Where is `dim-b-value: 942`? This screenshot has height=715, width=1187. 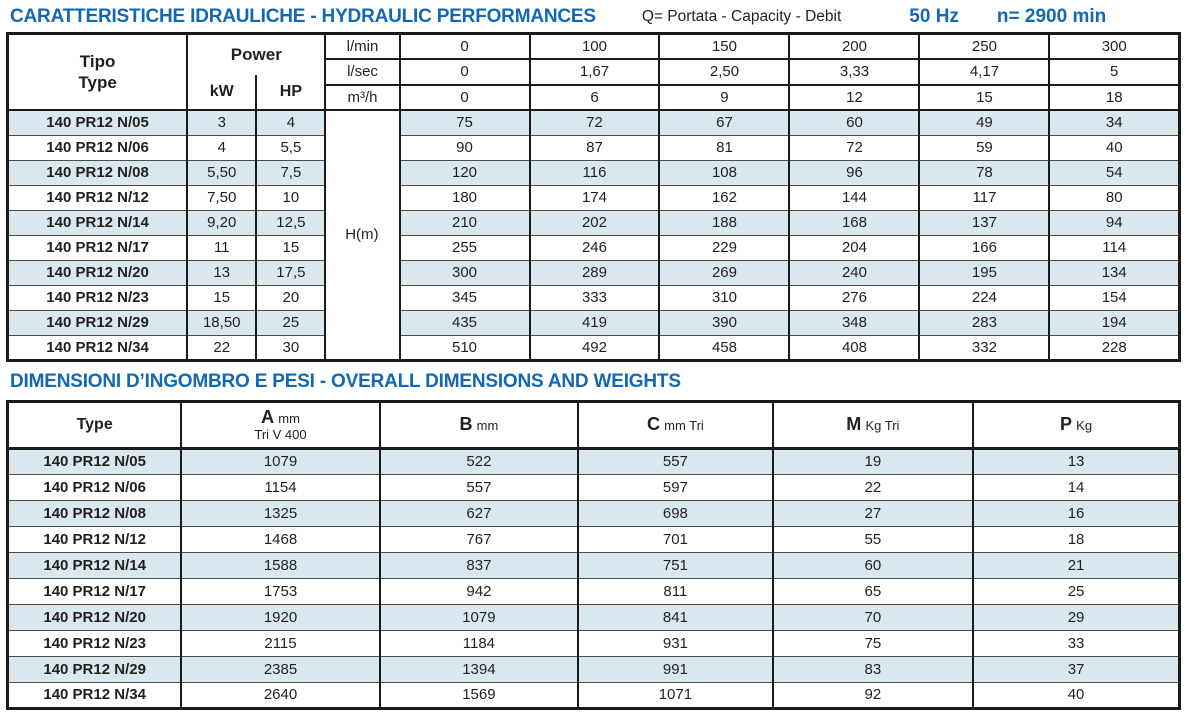
dim-b-value: 942 is located at coordinates (478, 590).